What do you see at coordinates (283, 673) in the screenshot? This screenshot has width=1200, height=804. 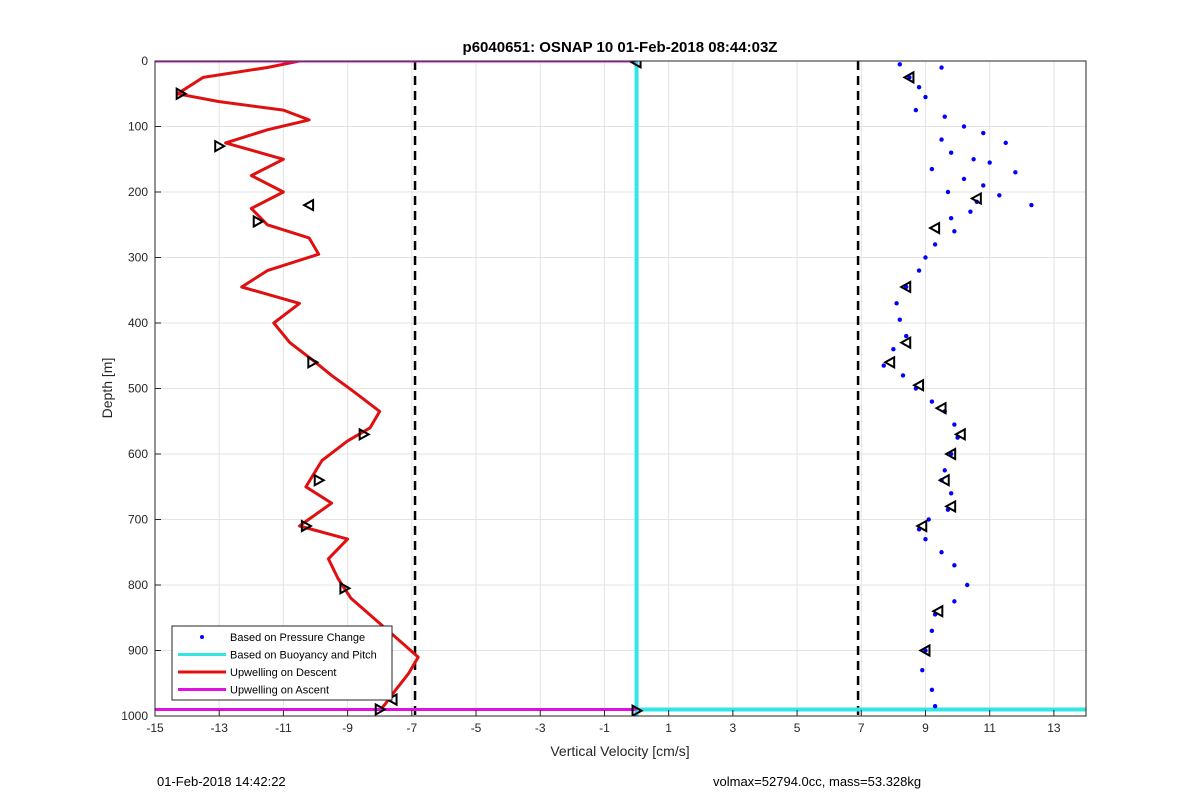 I see `legend-label: Upwelling on Descent` at bounding box center [283, 673].